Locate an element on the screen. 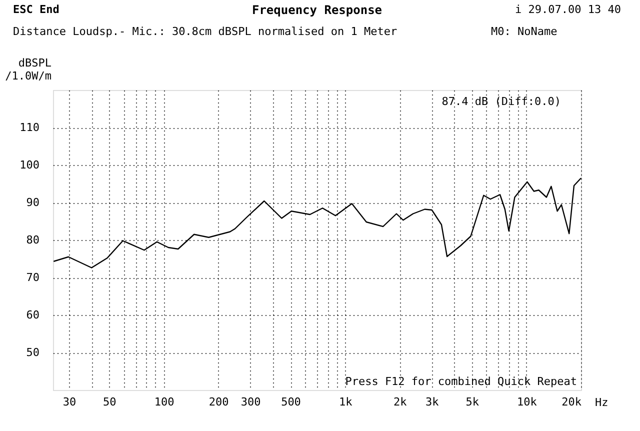 The height and width of the screenshot is (431, 640). x-tick-label: 10k is located at coordinates (527, 402).